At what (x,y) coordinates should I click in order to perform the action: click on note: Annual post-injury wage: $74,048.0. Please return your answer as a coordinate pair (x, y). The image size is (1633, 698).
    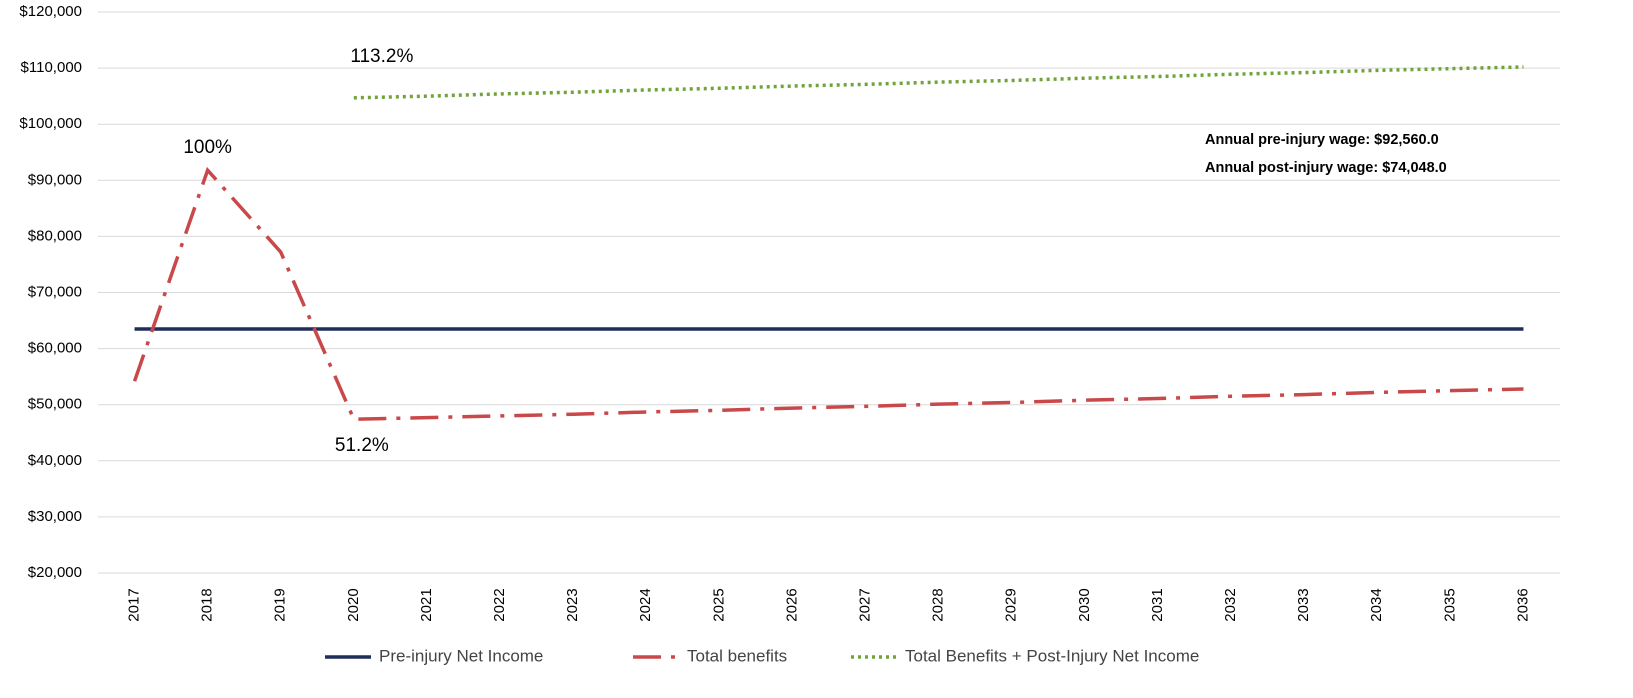
    Looking at the image, I should click on (1326, 168).